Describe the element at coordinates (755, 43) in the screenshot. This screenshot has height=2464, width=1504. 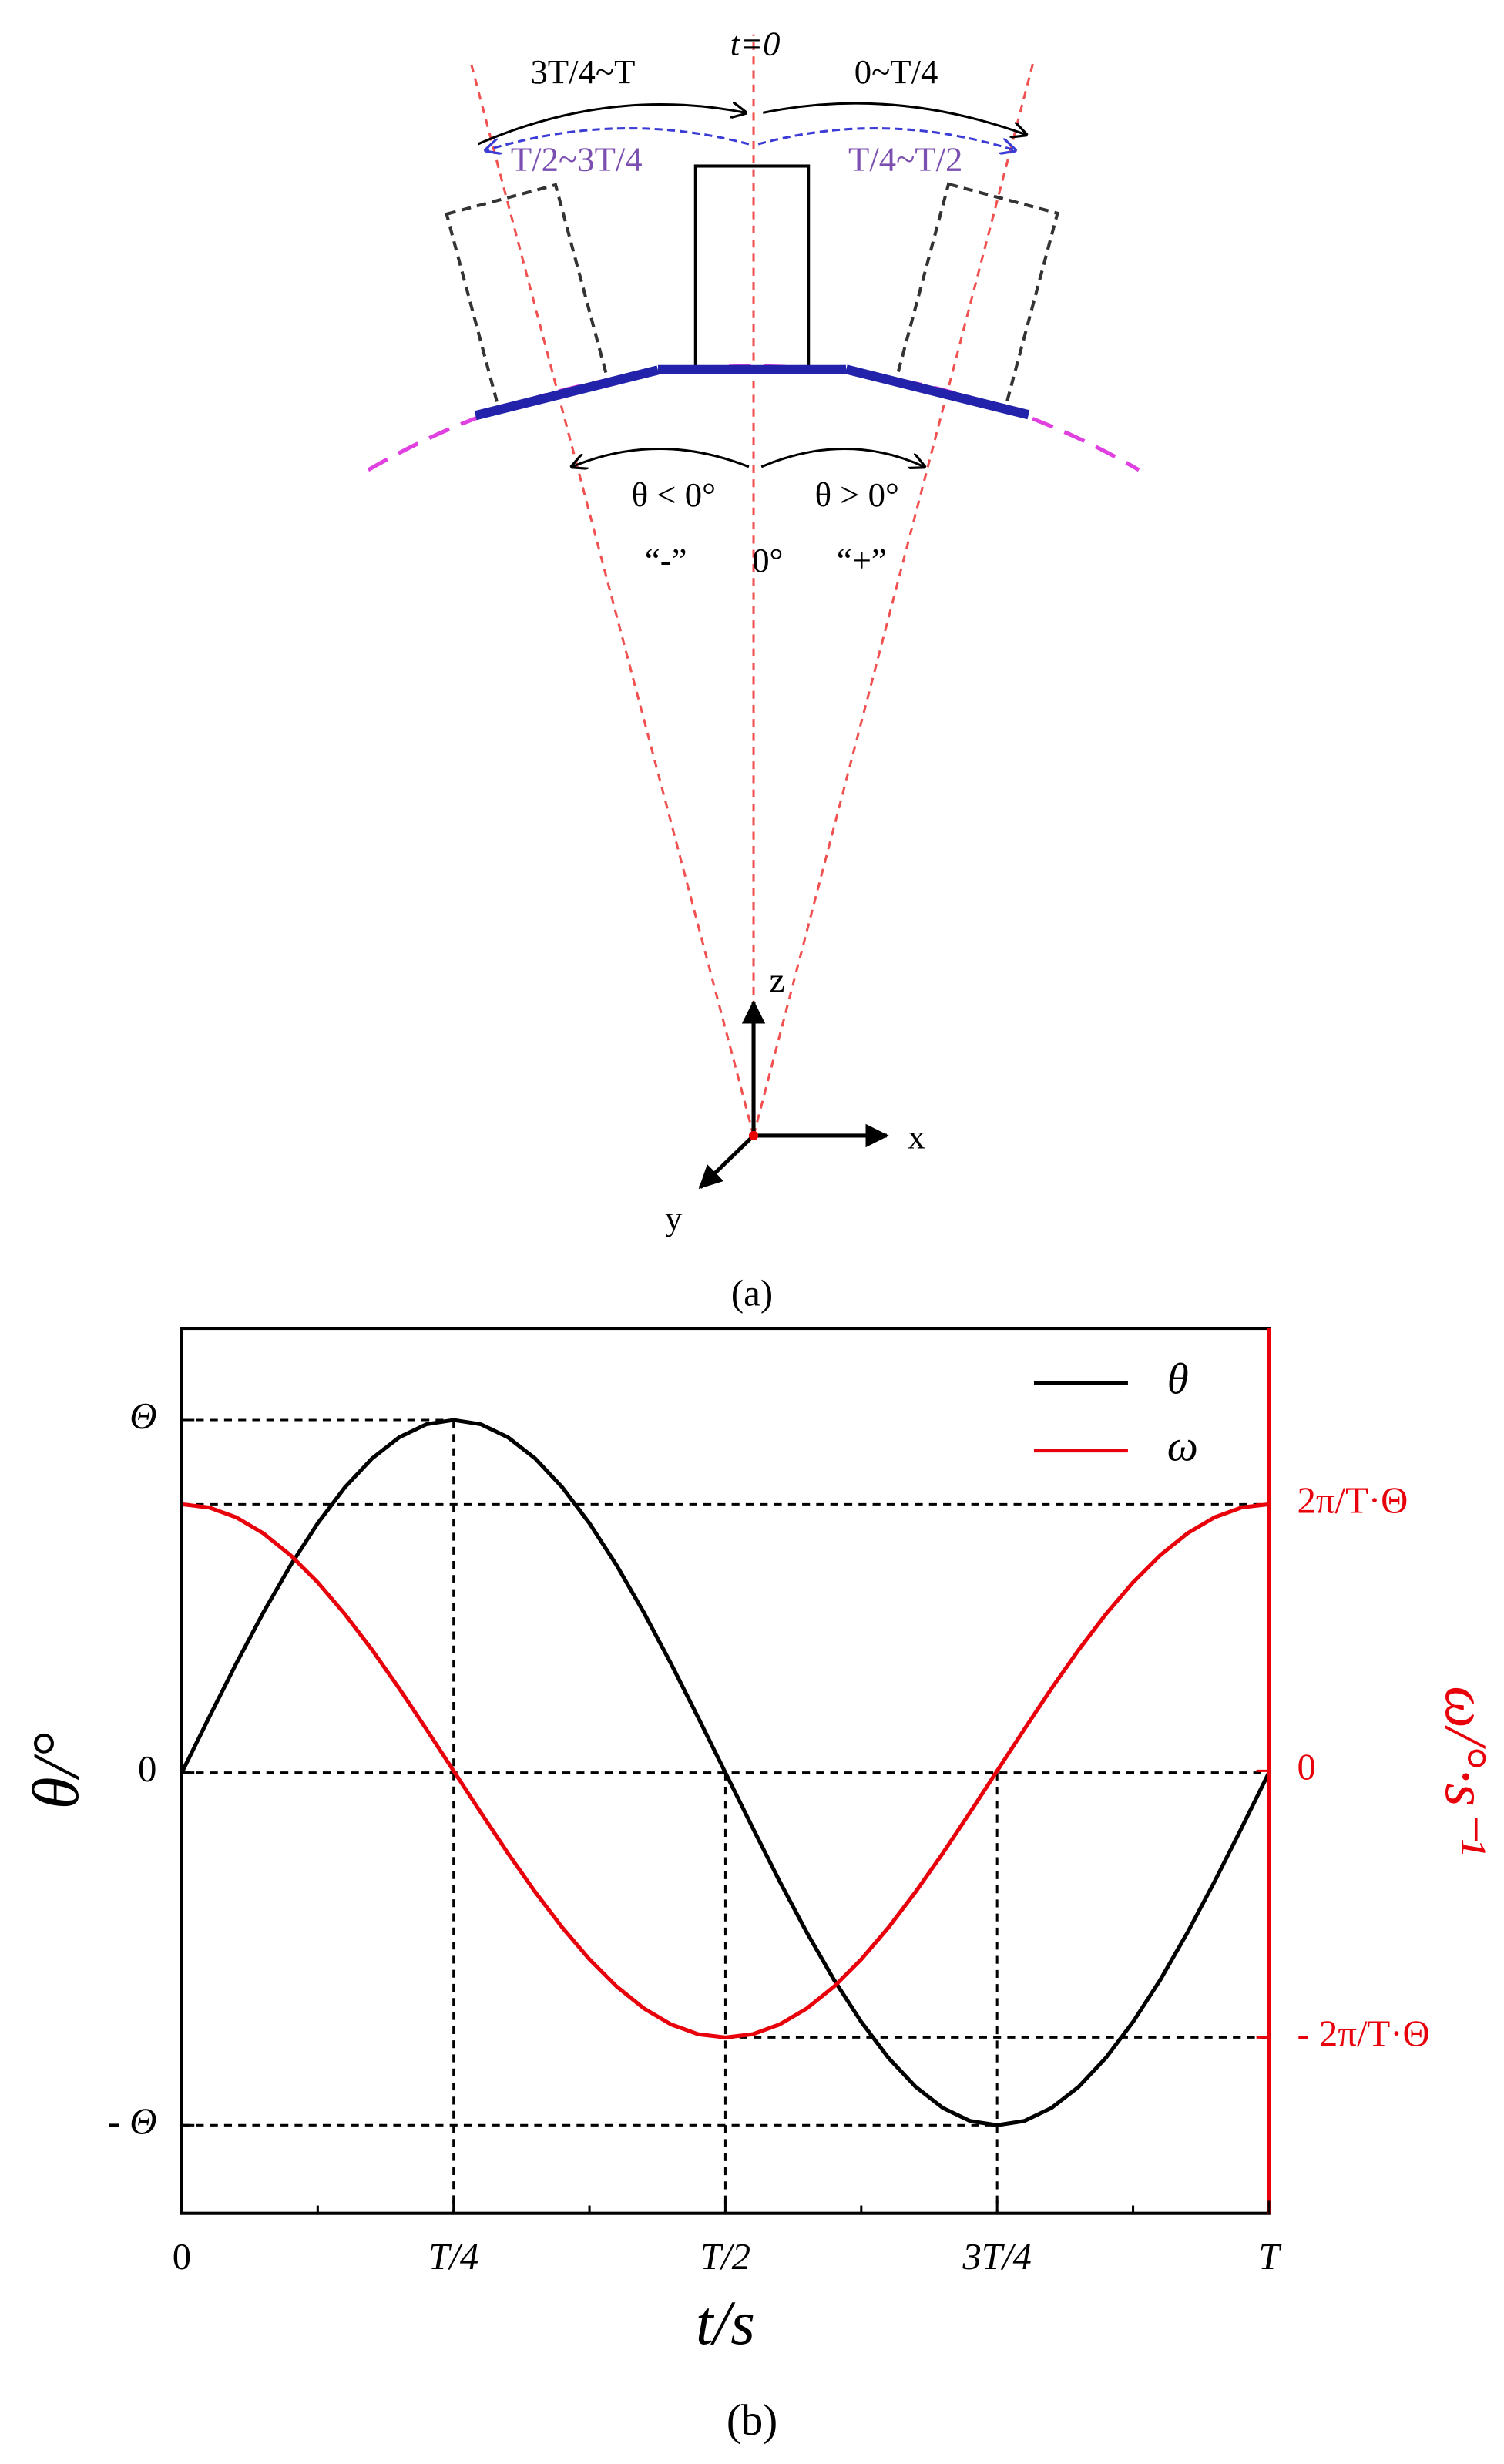
I see `label: t=0` at that location.